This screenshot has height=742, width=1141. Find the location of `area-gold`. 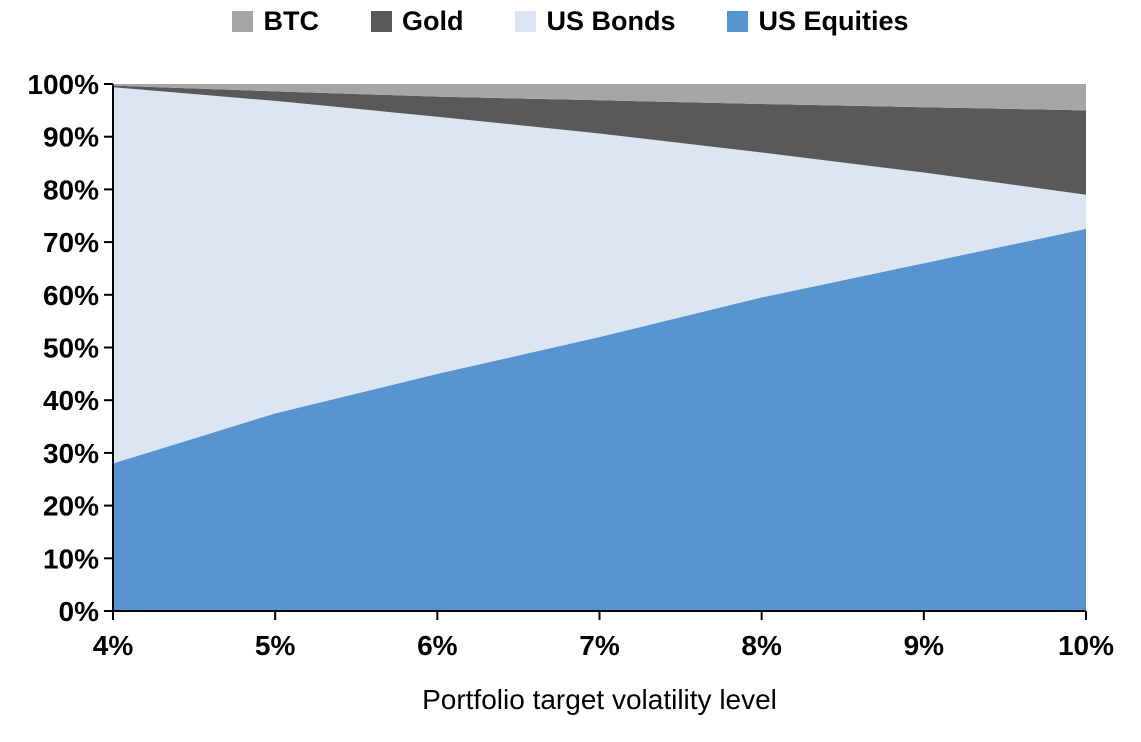

area-gold is located at coordinates (599, 140).